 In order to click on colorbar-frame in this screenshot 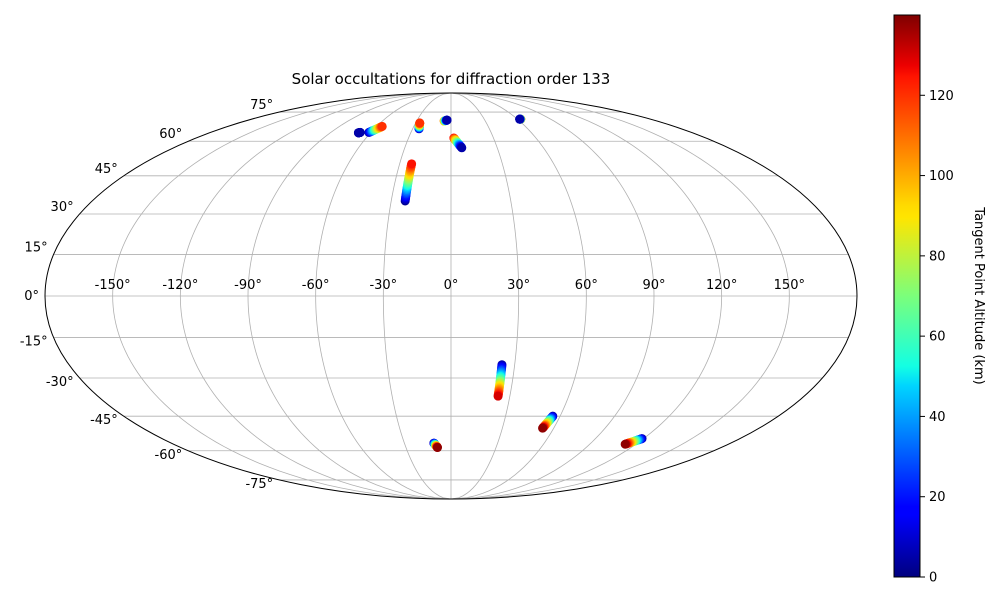, I will do `click(907, 296)`.